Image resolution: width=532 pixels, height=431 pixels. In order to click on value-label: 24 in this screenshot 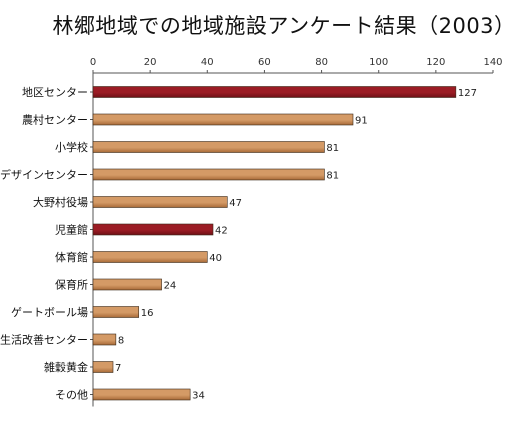, I will do `click(170, 286)`.